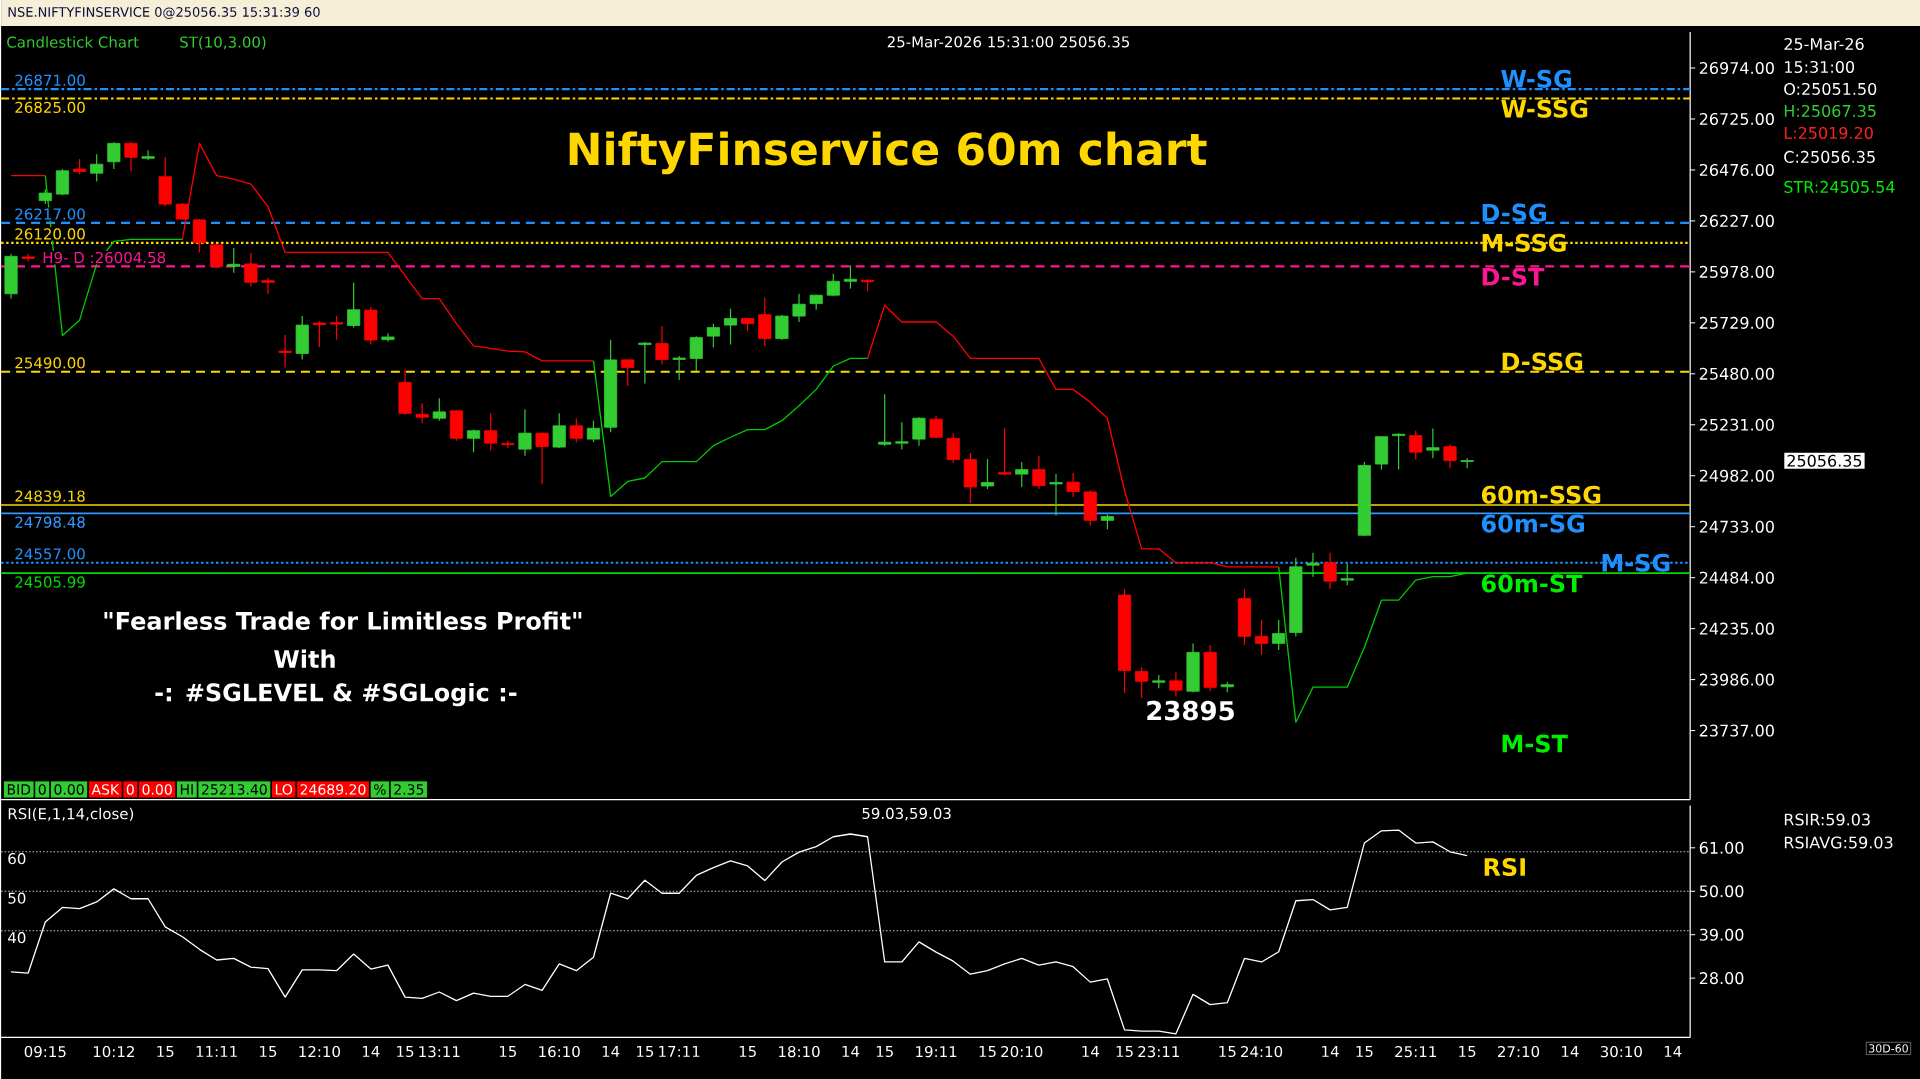  What do you see at coordinates (1262, 1051) in the screenshot?
I see `x-tick-label: 24:10` at bounding box center [1262, 1051].